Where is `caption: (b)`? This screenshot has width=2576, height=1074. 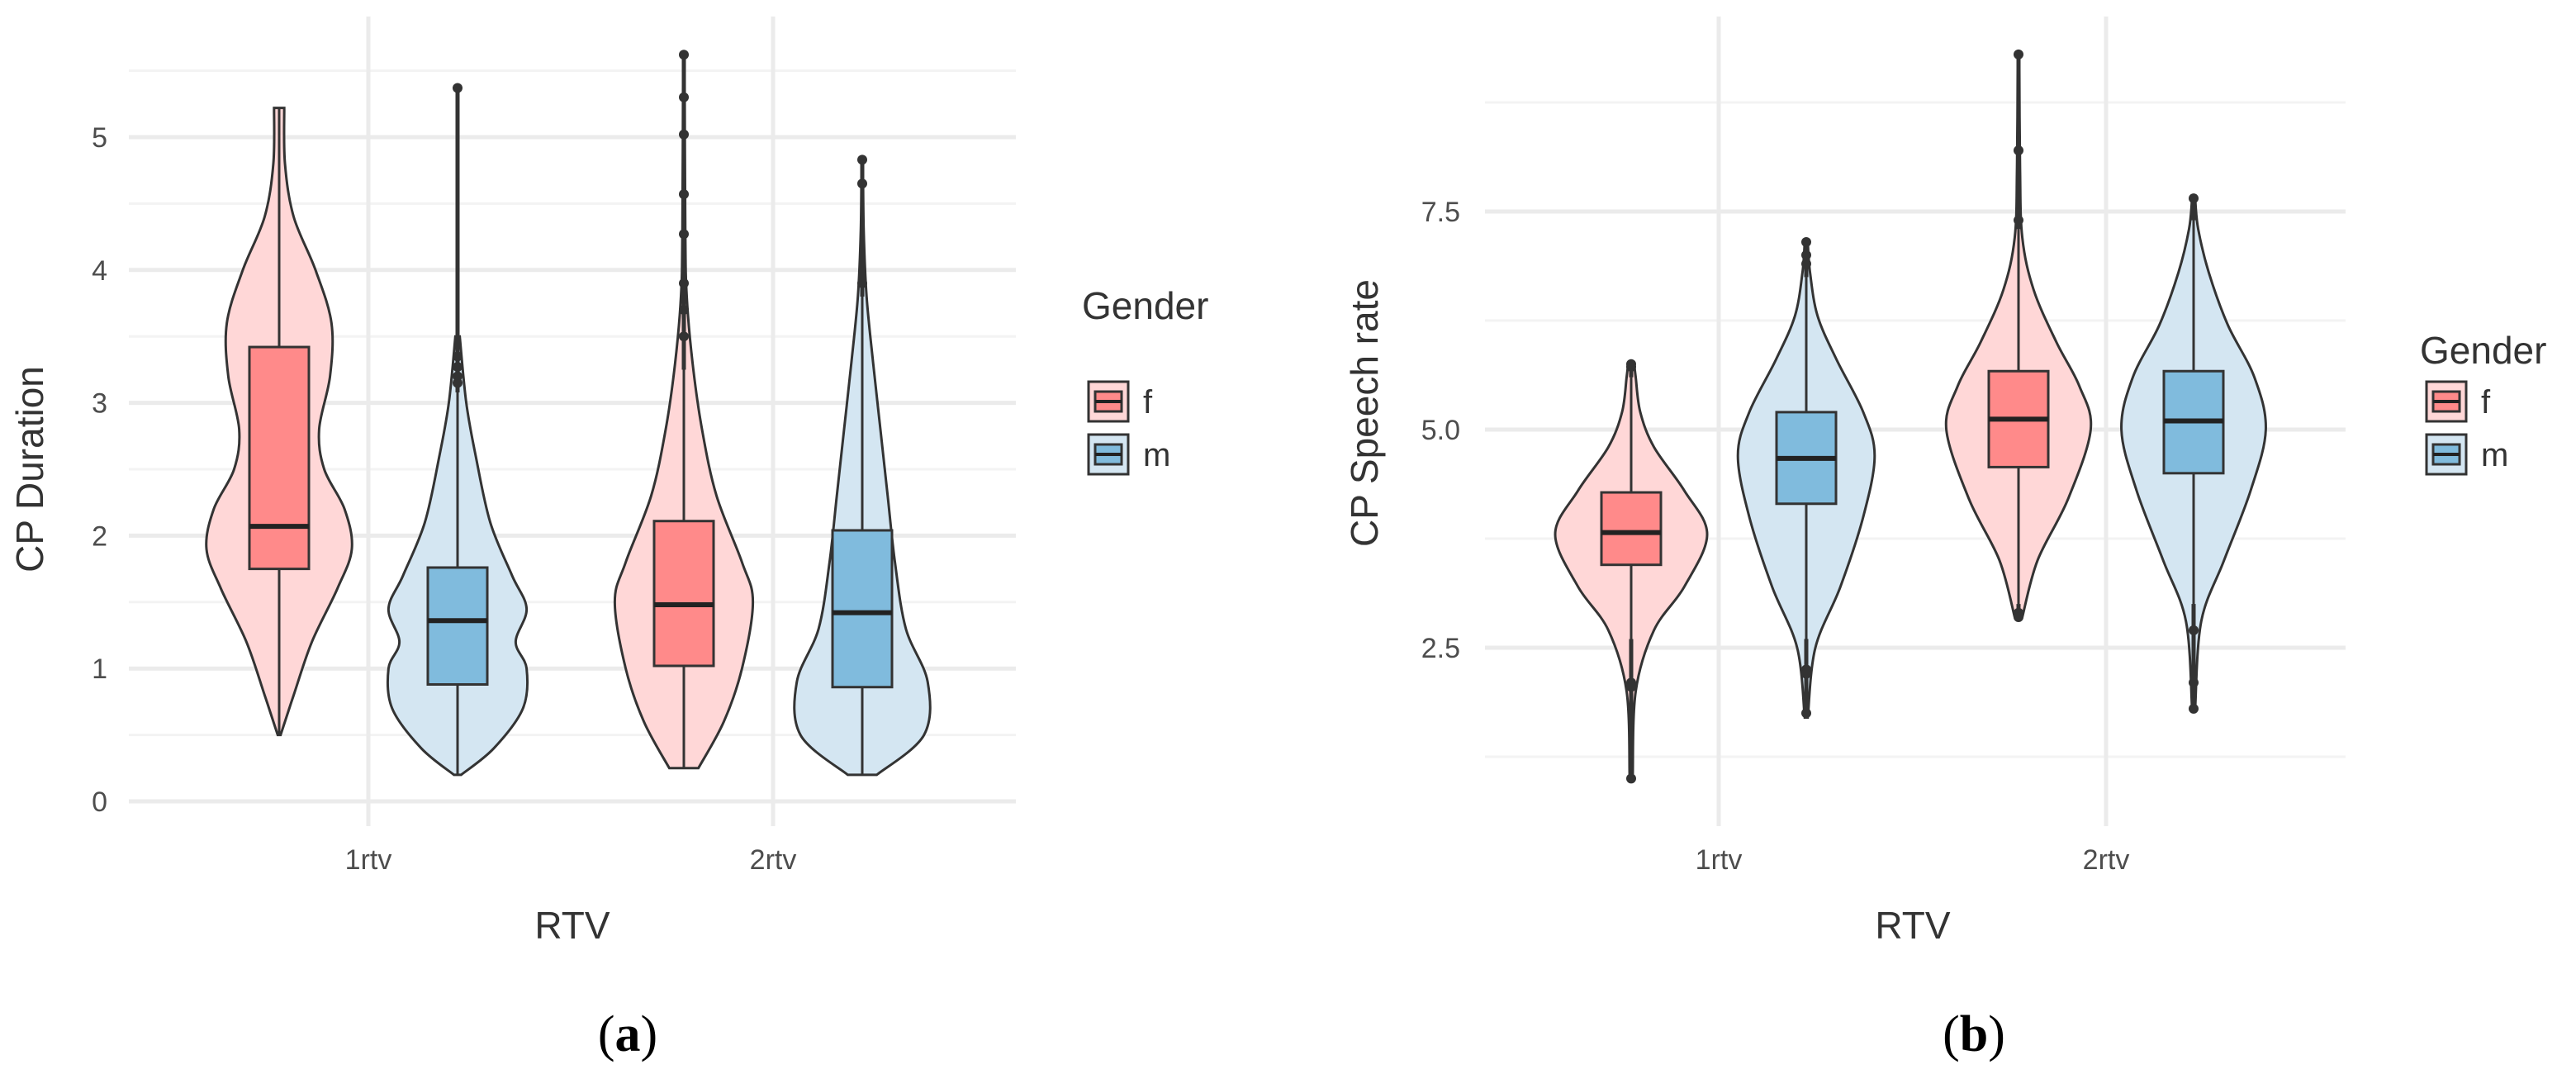
caption: (b) is located at coordinates (1974, 1034).